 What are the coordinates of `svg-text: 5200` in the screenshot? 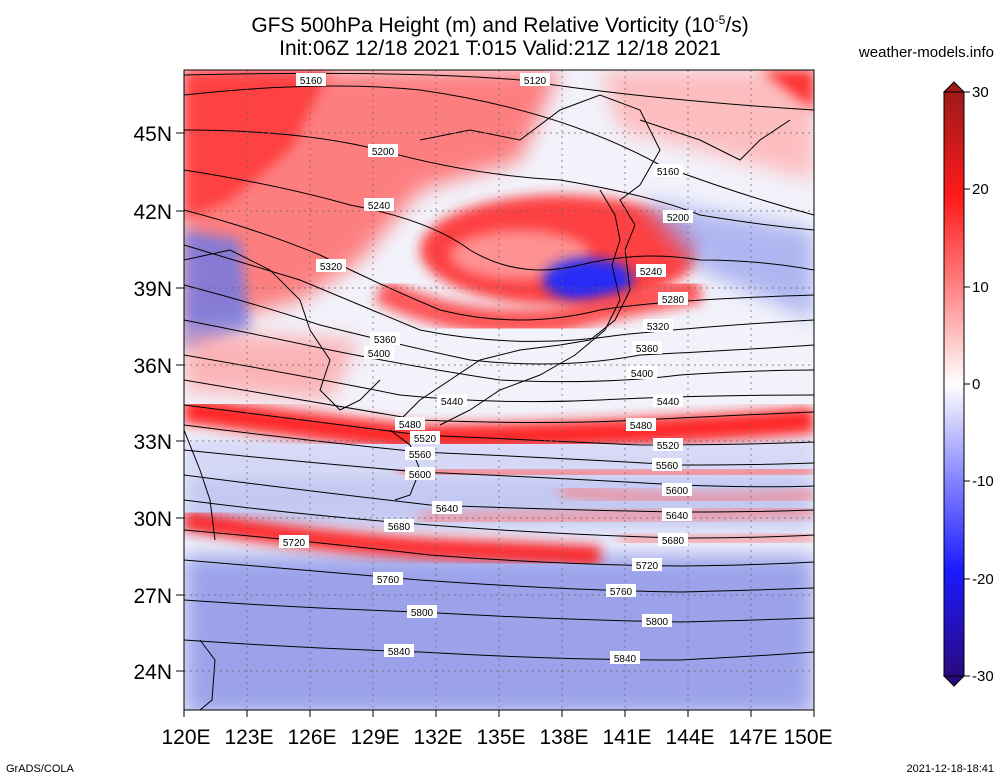 It's located at (678, 218).